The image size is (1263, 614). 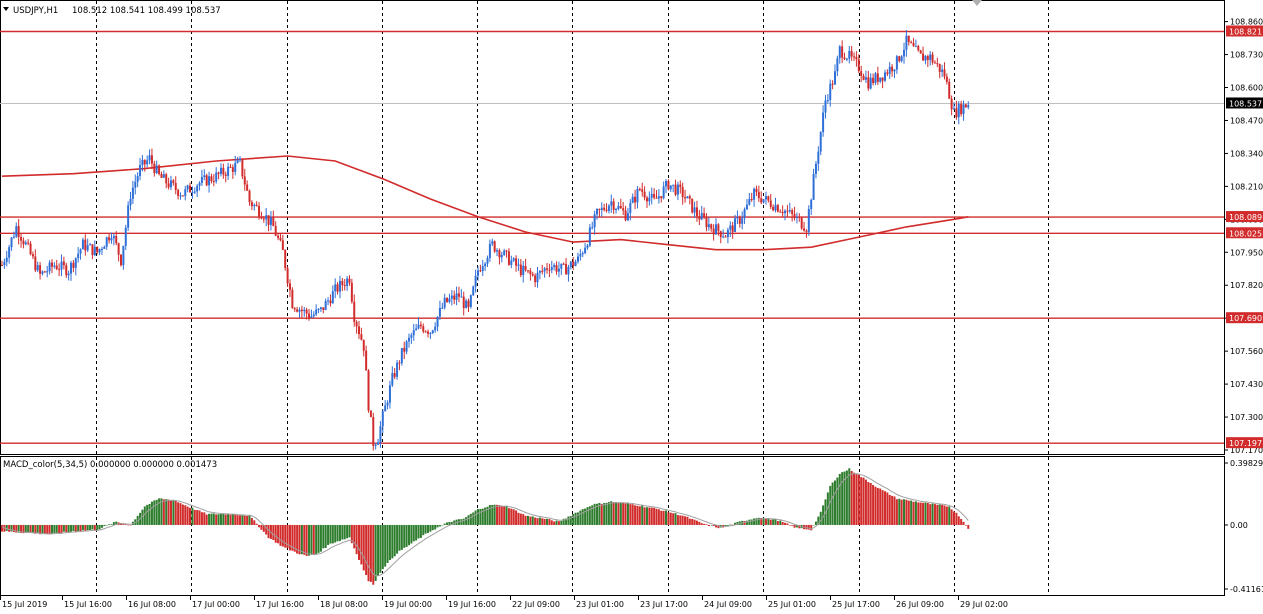 What do you see at coordinates (472, 604) in the screenshot?
I see `time-tick-label: 19 Jul 16:00` at bounding box center [472, 604].